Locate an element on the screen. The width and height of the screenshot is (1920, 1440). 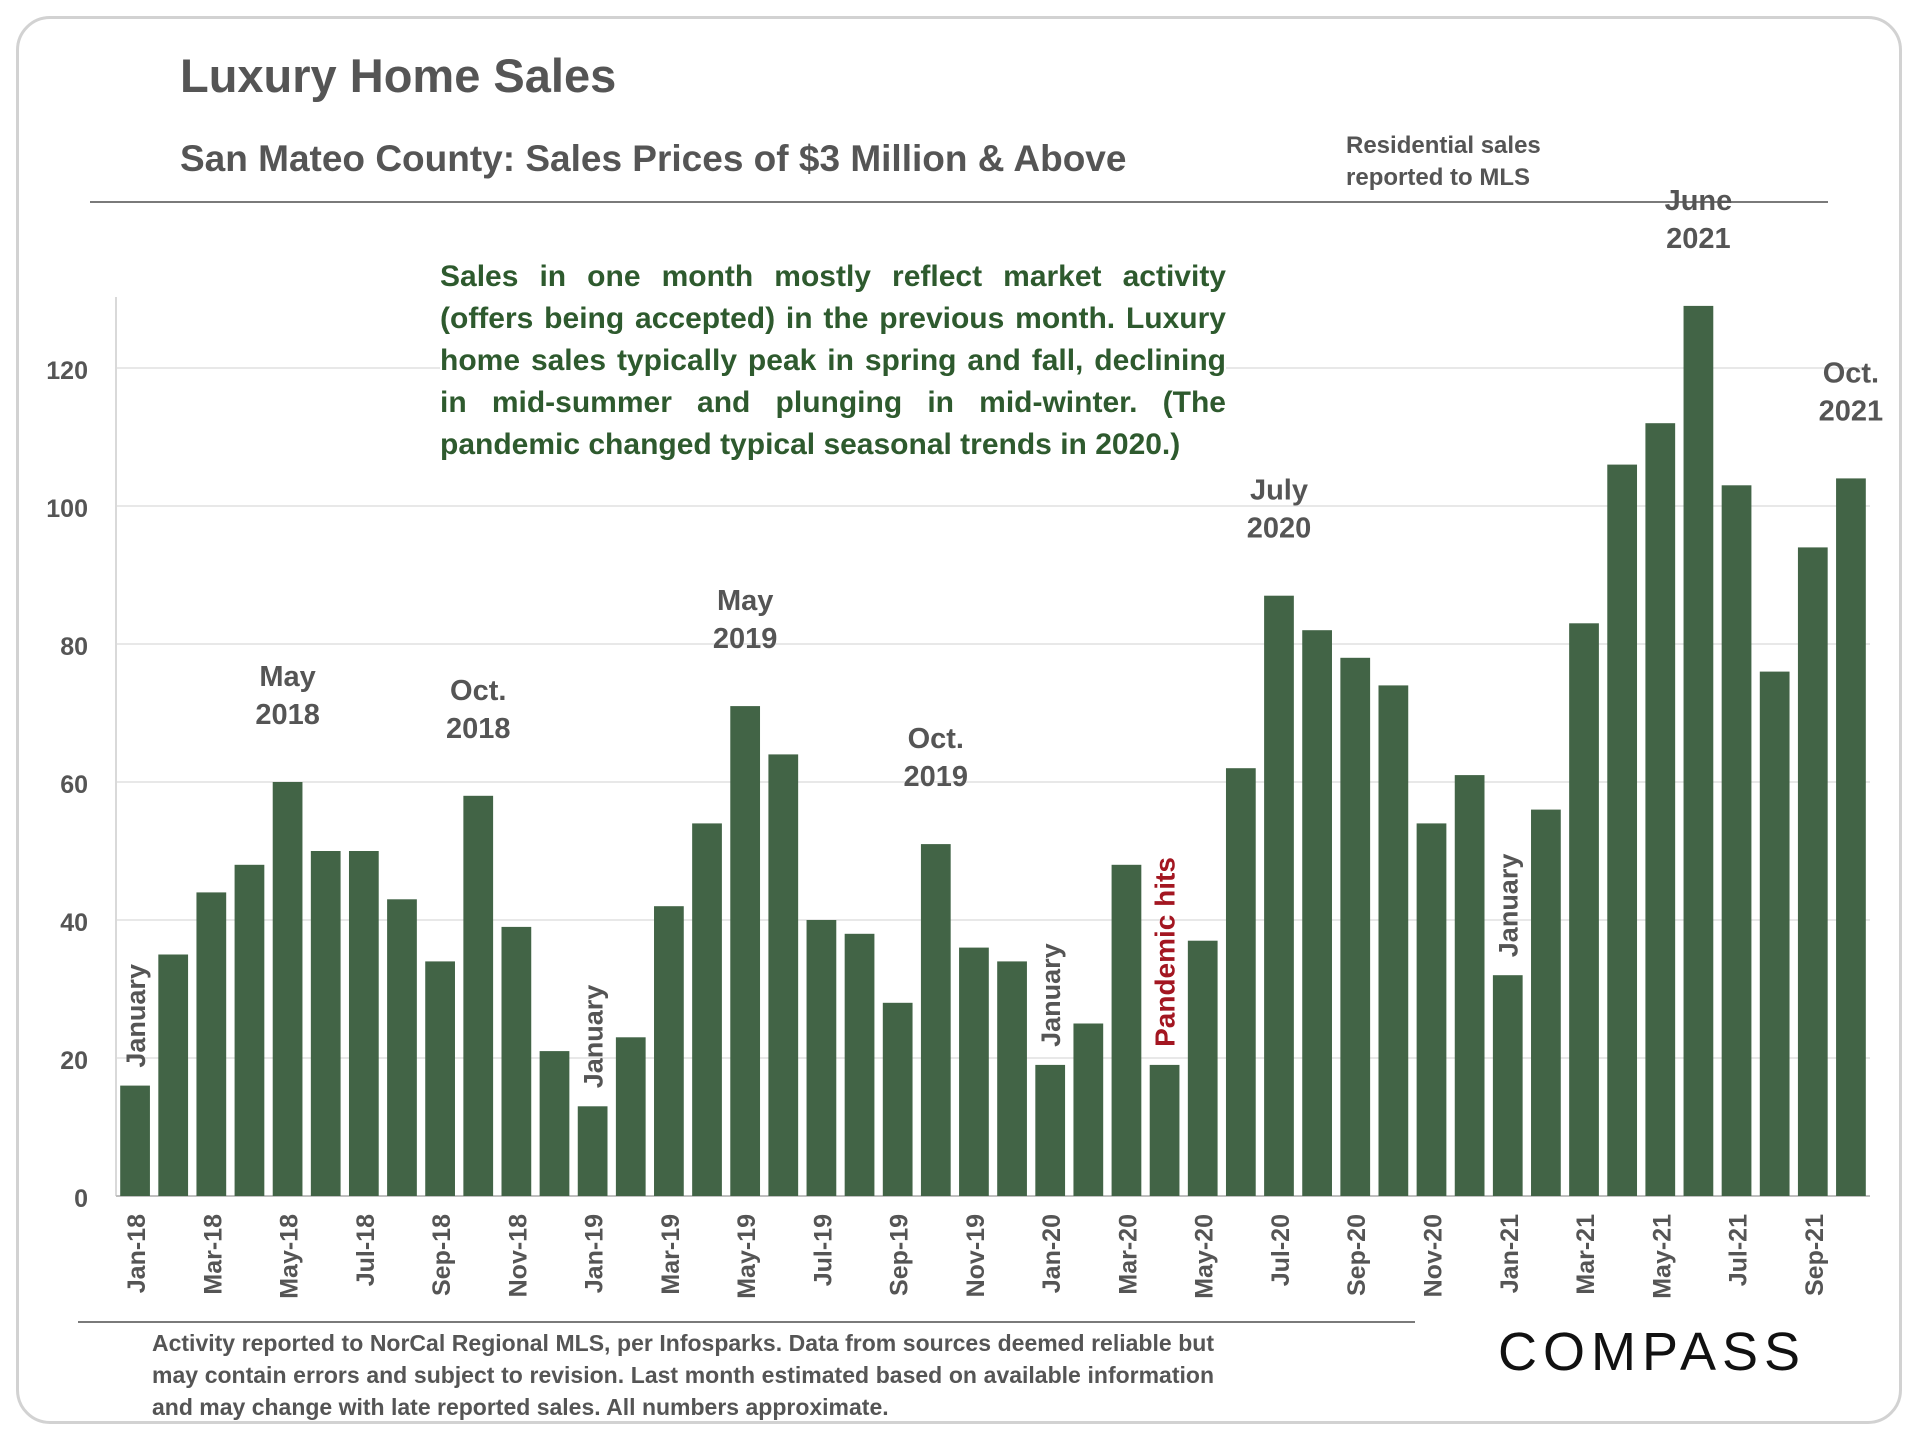
peak-annotation: 2018 is located at coordinates (287, 715).